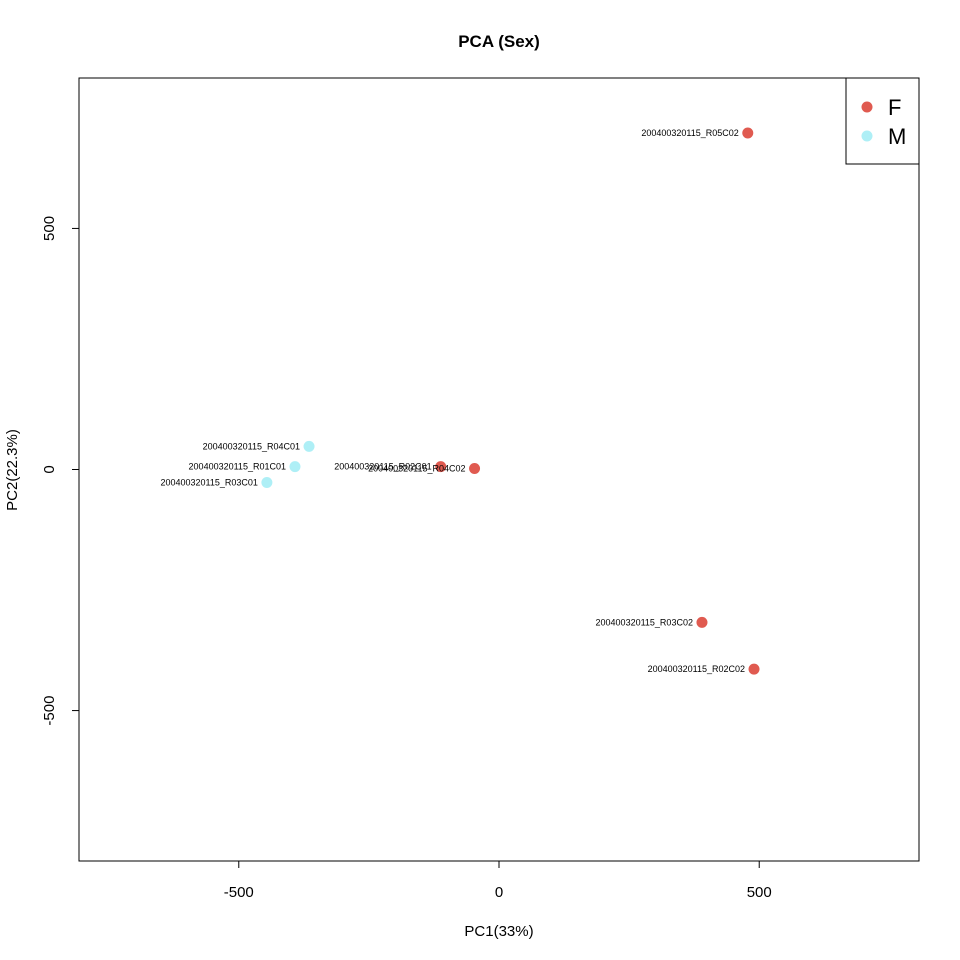  What do you see at coordinates (237, 467) in the screenshot?
I see `point-label: 200400320115_R01C01` at bounding box center [237, 467].